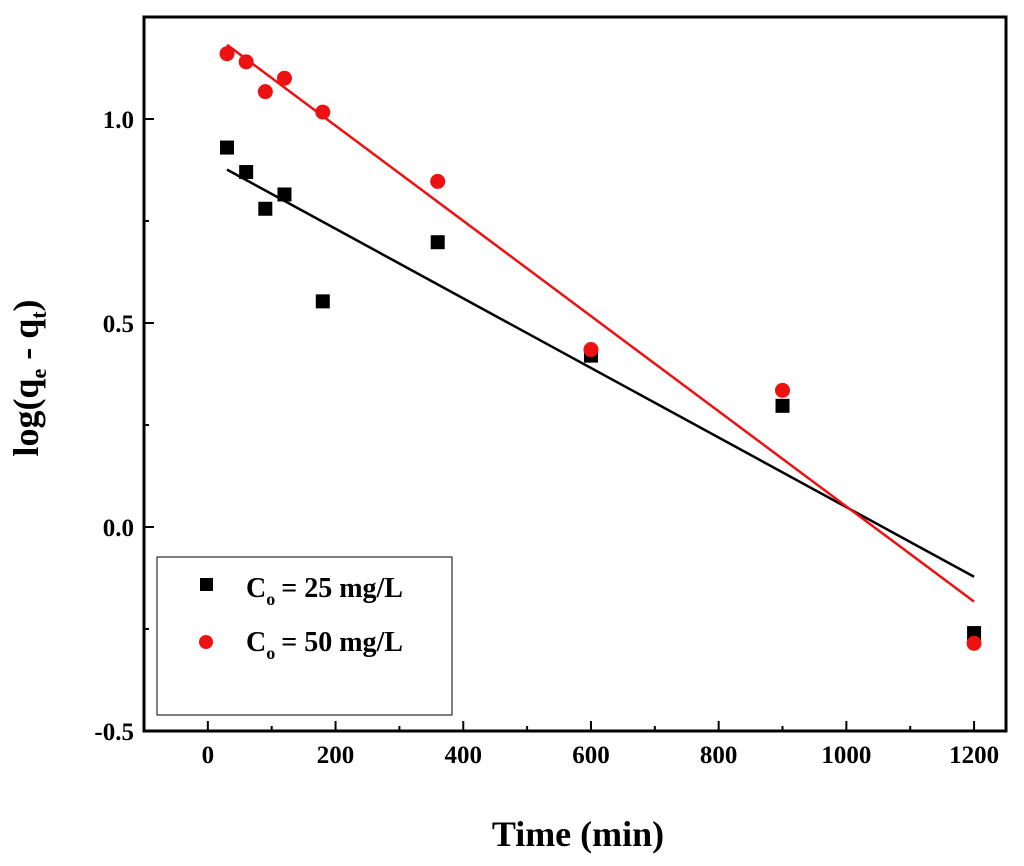 This screenshot has width=1024, height=866. Describe the element at coordinates (118, 324) in the screenshot. I see `y-tick-label: 0.5` at that location.